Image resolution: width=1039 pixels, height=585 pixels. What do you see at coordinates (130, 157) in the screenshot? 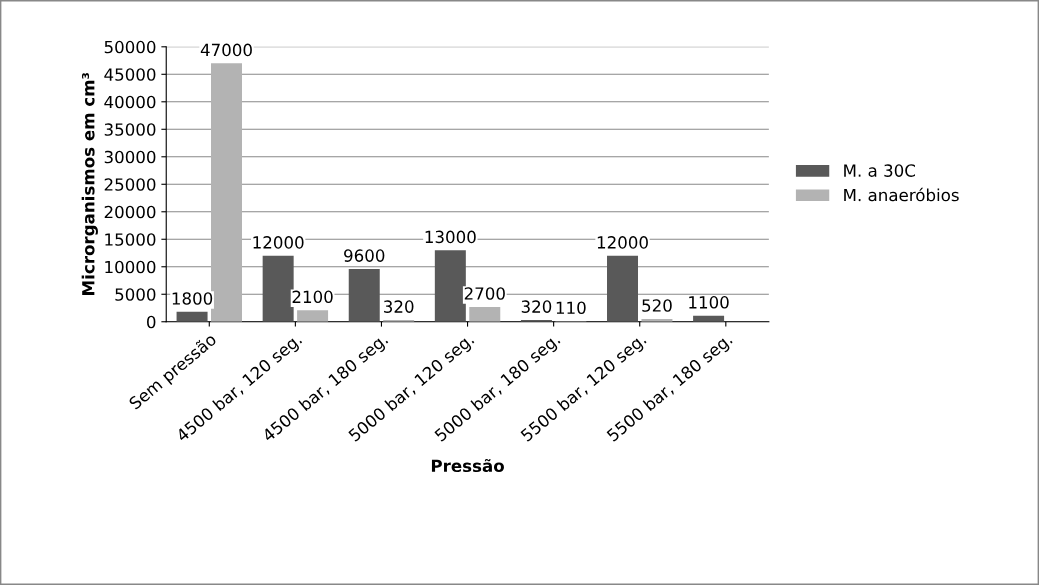
I see `y-tick-label: 30000` at bounding box center [130, 157].